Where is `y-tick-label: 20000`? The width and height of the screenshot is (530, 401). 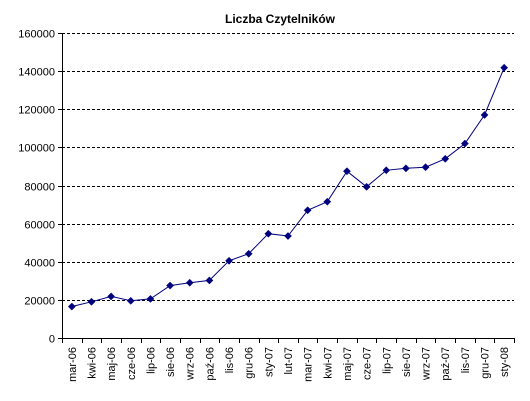 y-tick-label: 20000 is located at coordinates (39, 302).